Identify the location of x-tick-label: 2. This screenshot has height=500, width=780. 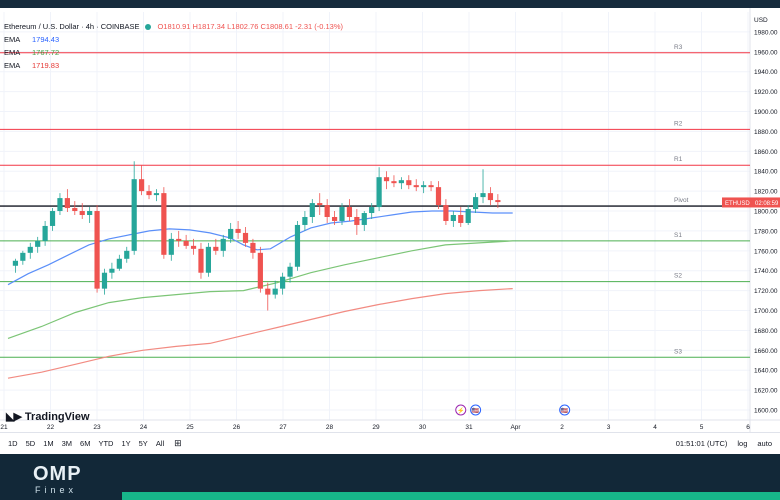
(562, 427).